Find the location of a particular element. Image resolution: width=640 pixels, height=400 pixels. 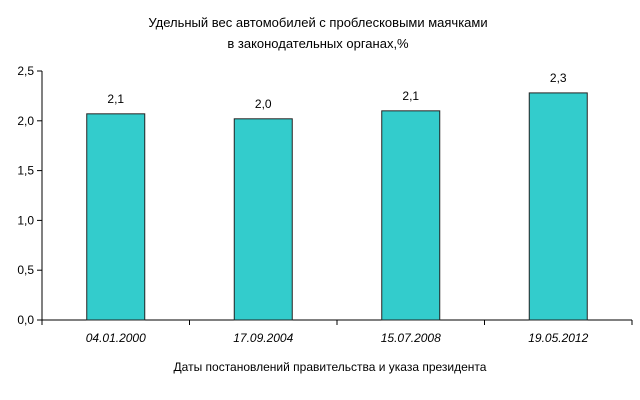

y-tick-label: 2,5 is located at coordinates (25, 71).